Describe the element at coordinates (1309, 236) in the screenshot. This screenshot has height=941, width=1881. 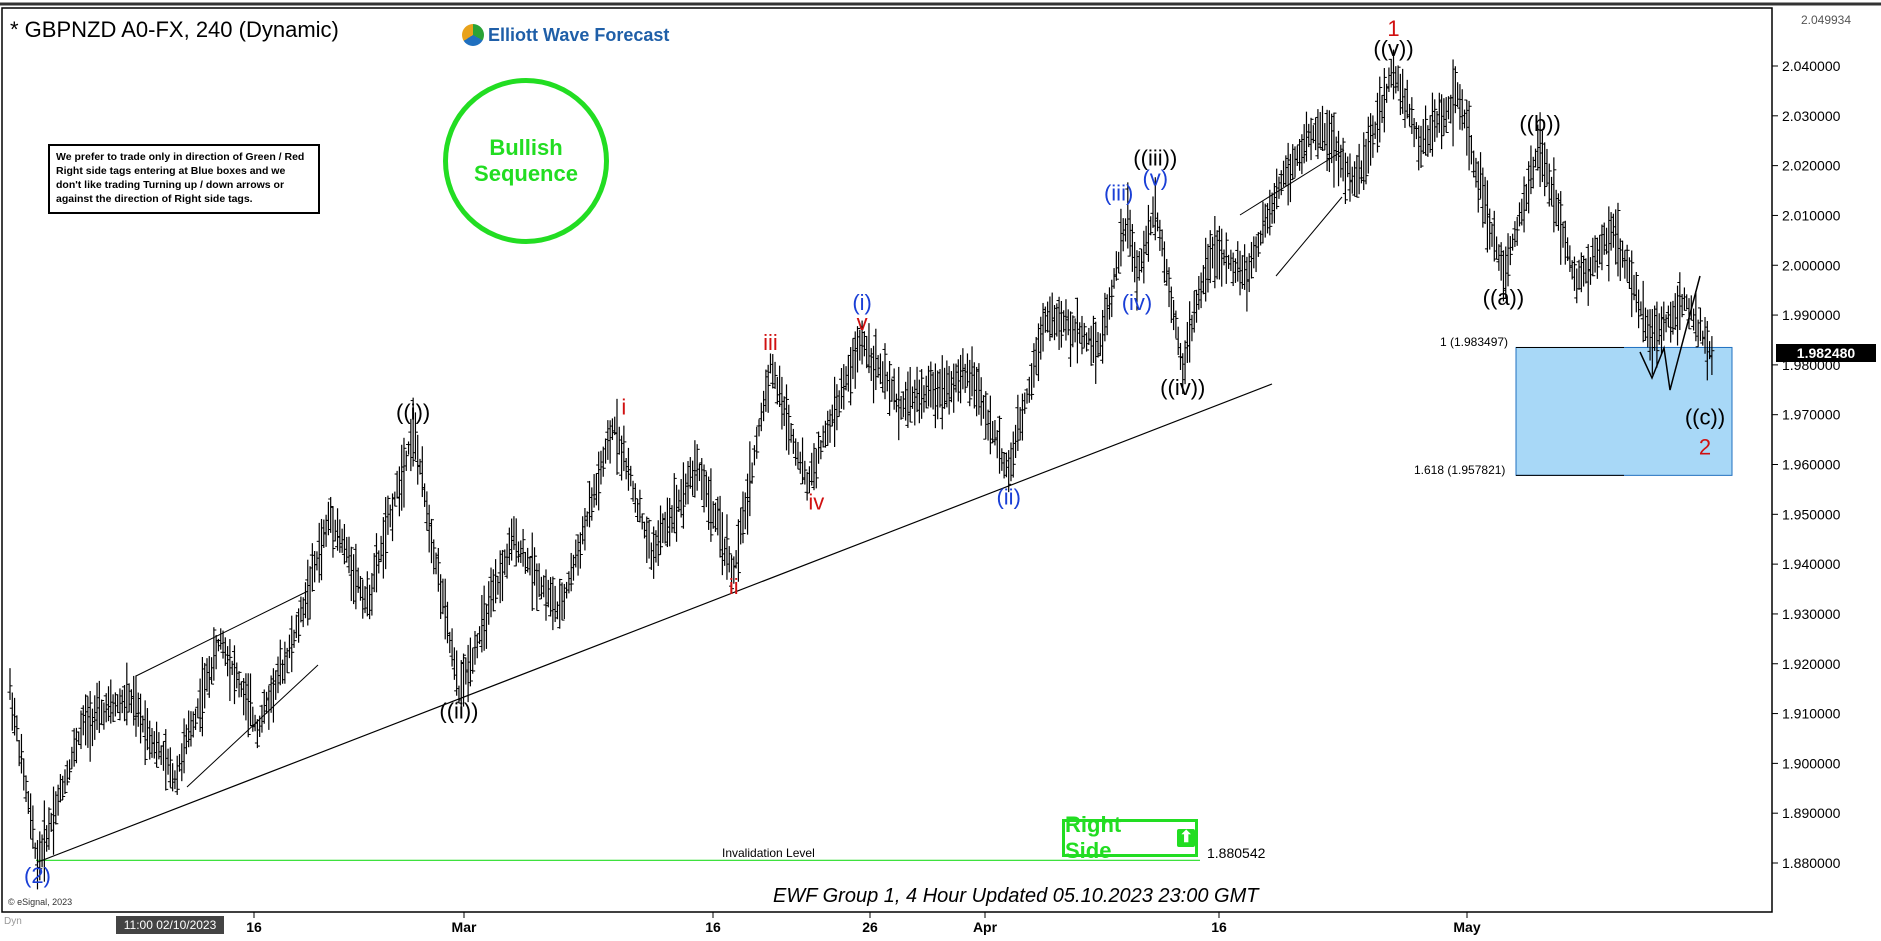
I see `channel-line-2b` at that location.